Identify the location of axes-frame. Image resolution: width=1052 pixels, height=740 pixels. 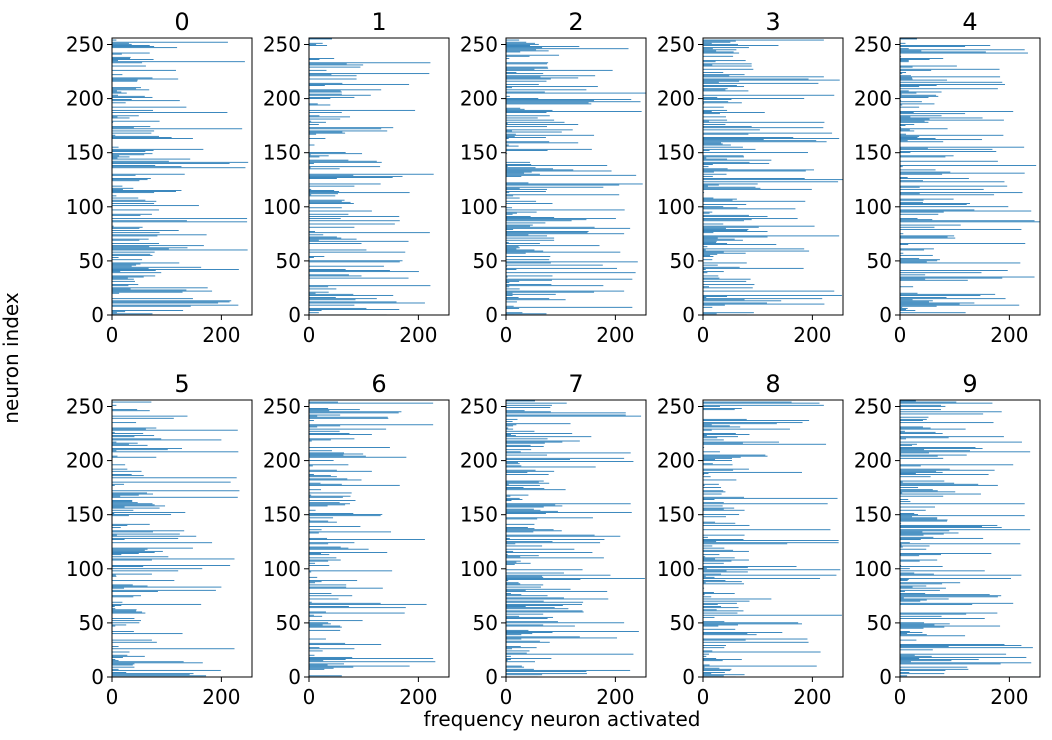
(379, 538).